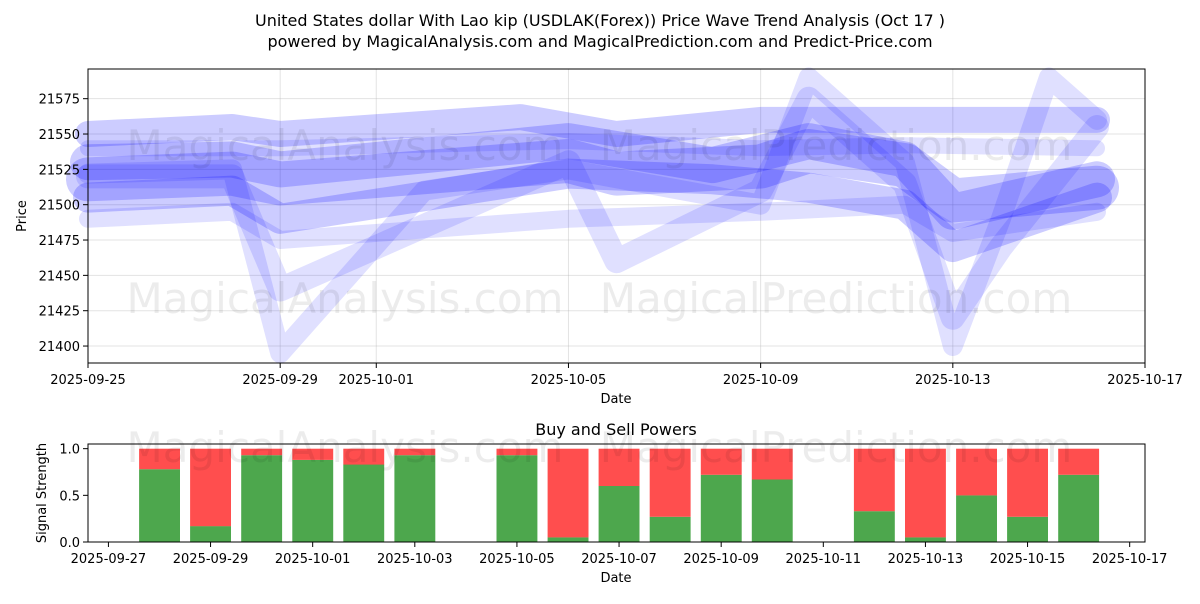 The width and height of the screenshot is (1200, 604). Describe the element at coordinates (59, 135) in the screenshot. I see `price-y-tick-label: 21550` at that location.